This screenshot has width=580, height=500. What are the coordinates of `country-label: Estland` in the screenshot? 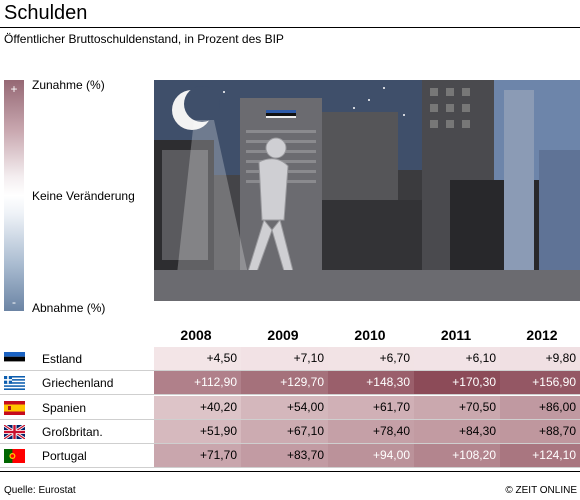 It's located at (62, 359).